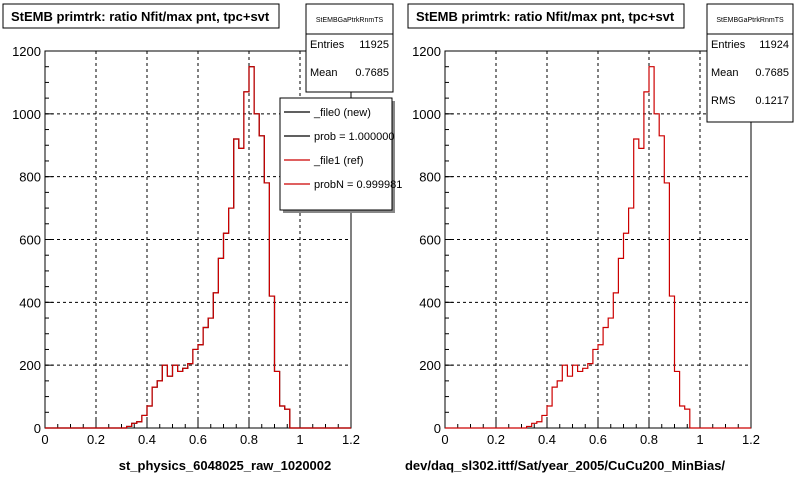 The width and height of the screenshot is (800, 480). Describe the element at coordinates (338, 161) in the screenshot. I see `legend-label: _file1 (ref)` at that location.